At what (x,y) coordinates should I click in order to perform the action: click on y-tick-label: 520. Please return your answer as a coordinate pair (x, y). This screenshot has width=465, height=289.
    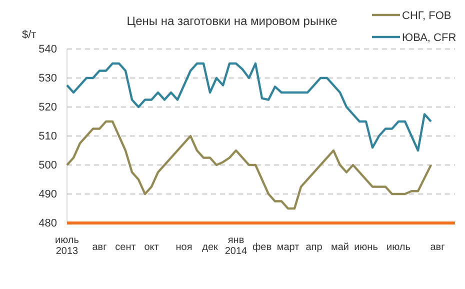
    Looking at the image, I should click on (47, 108).